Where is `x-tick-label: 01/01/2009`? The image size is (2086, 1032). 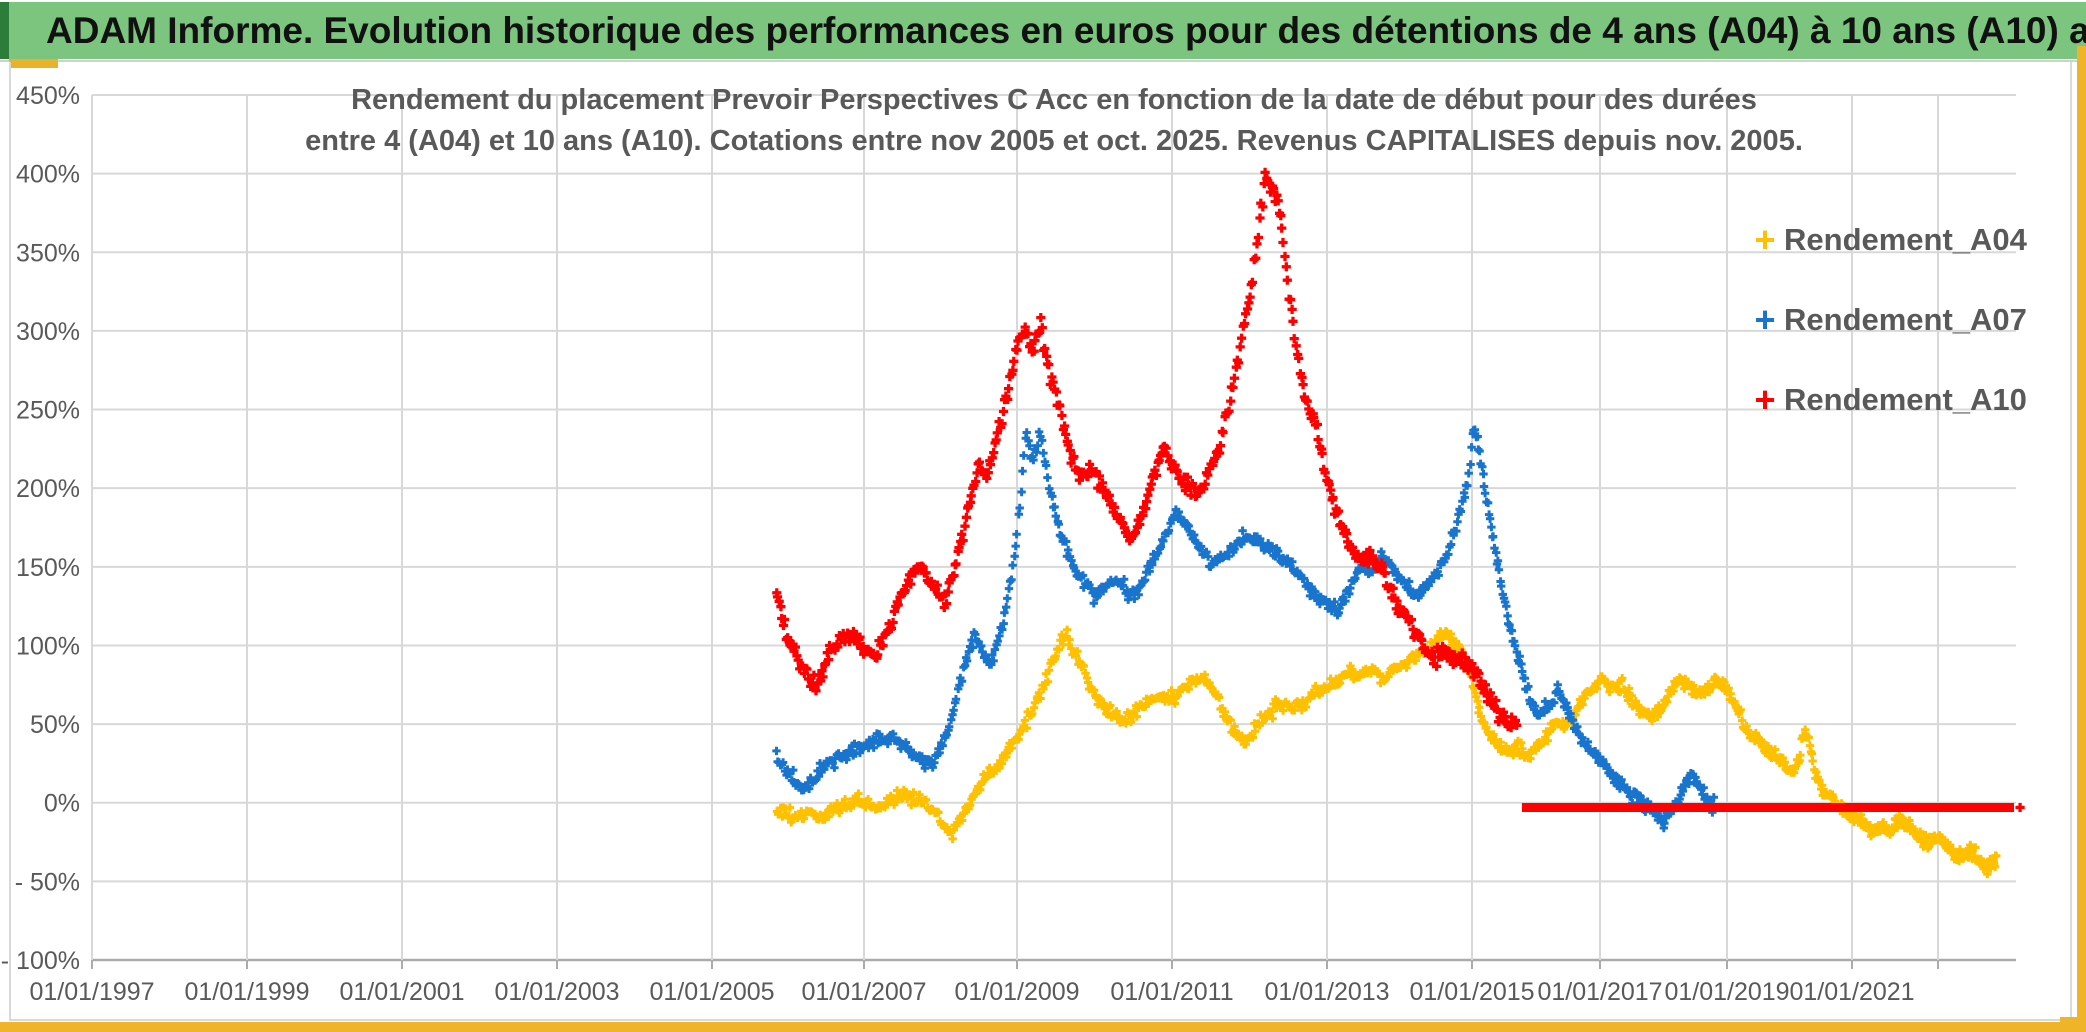
x-tick-label: 01/01/2009 is located at coordinates (1016, 992).